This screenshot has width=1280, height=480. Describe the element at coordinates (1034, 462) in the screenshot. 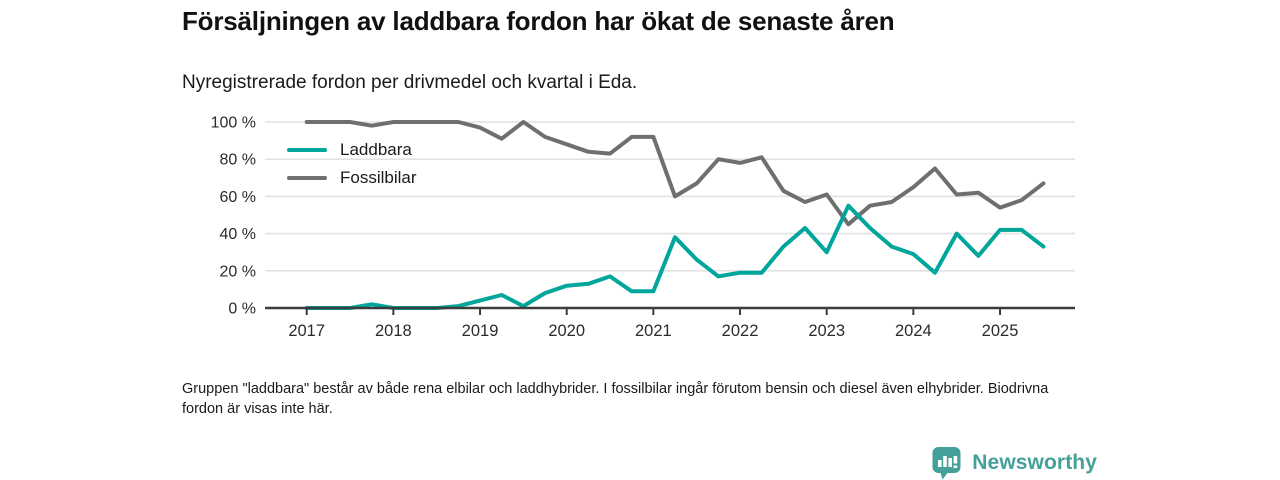

I see `brand-name: Newsworthy` at that location.